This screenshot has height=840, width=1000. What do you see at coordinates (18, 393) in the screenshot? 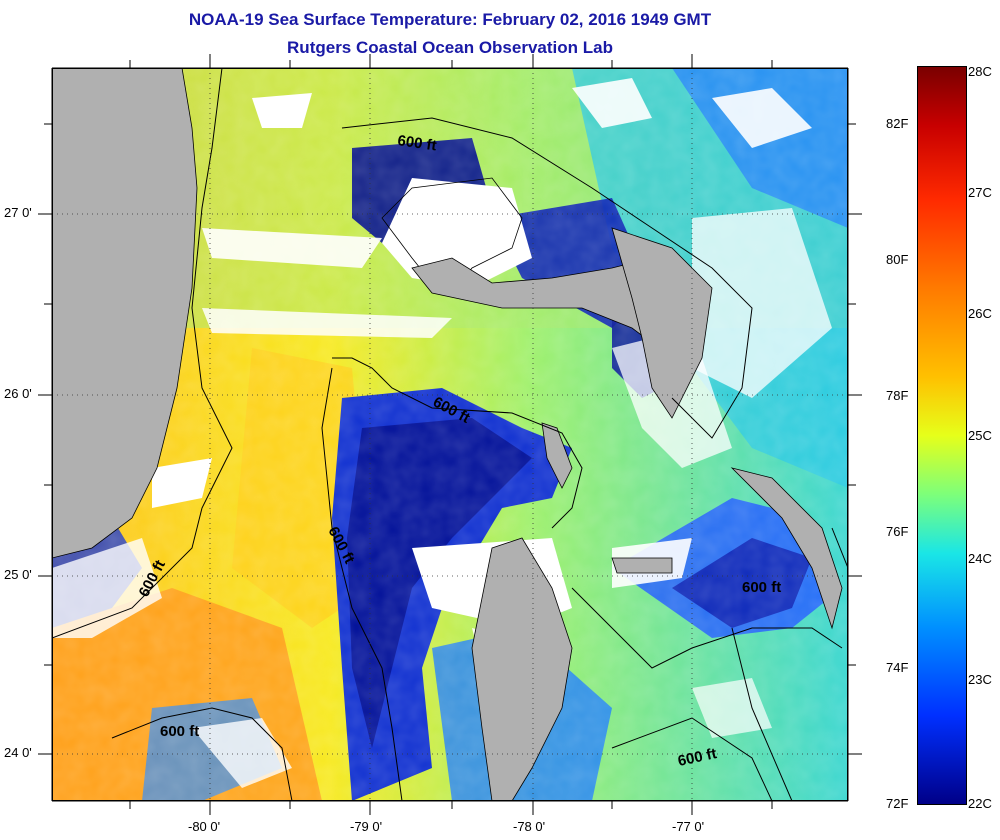
I see `lat-label-26: 26 0'` at bounding box center [18, 393].